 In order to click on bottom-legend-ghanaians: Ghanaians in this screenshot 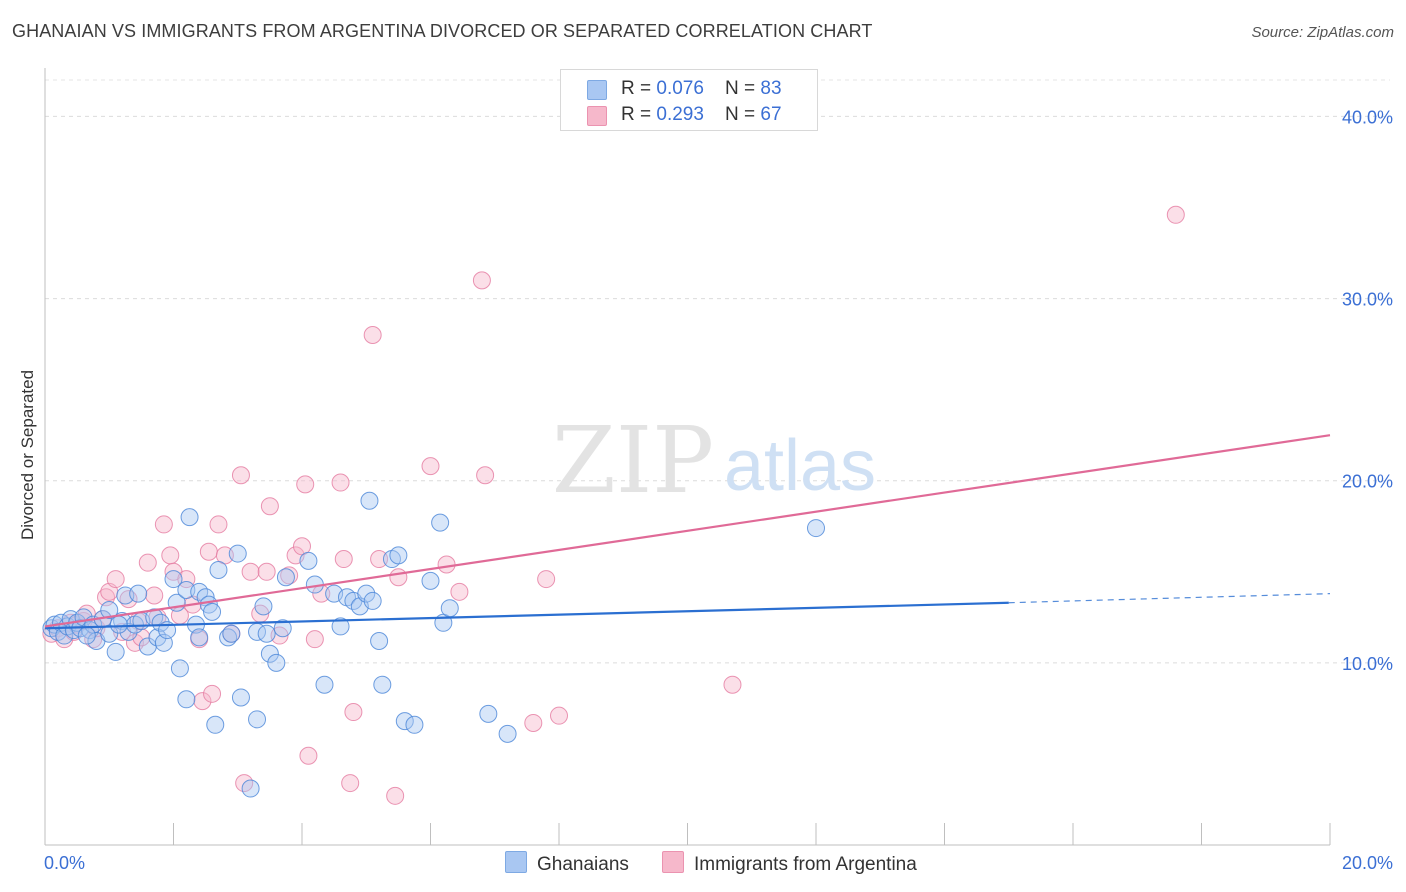, I will do `click(567, 863)`.